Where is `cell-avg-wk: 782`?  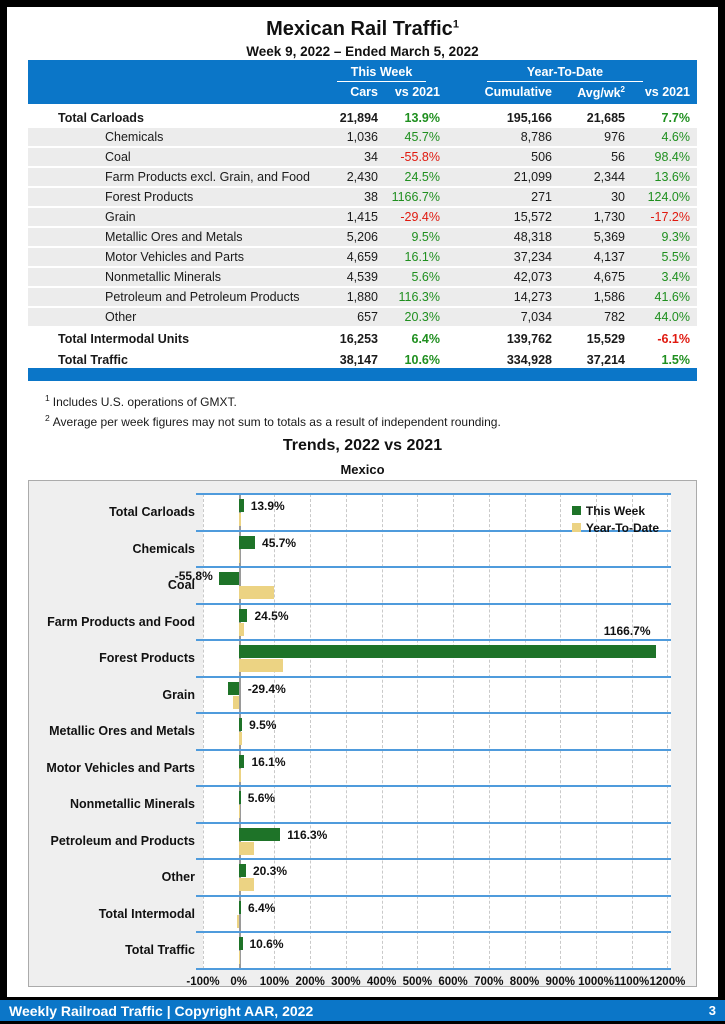 cell-avg-wk: 782 is located at coordinates (614, 317).